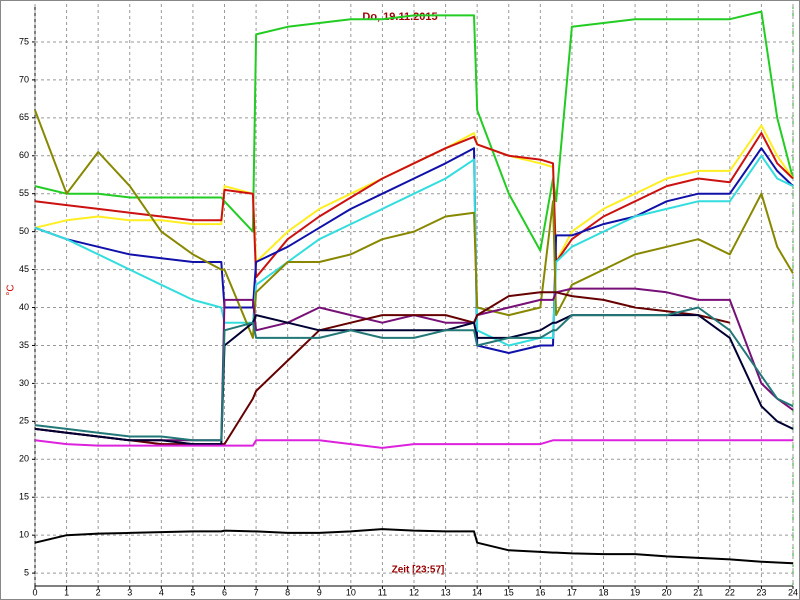 The image size is (800, 600). I want to click on x-tick-label: 1, so click(66, 592).